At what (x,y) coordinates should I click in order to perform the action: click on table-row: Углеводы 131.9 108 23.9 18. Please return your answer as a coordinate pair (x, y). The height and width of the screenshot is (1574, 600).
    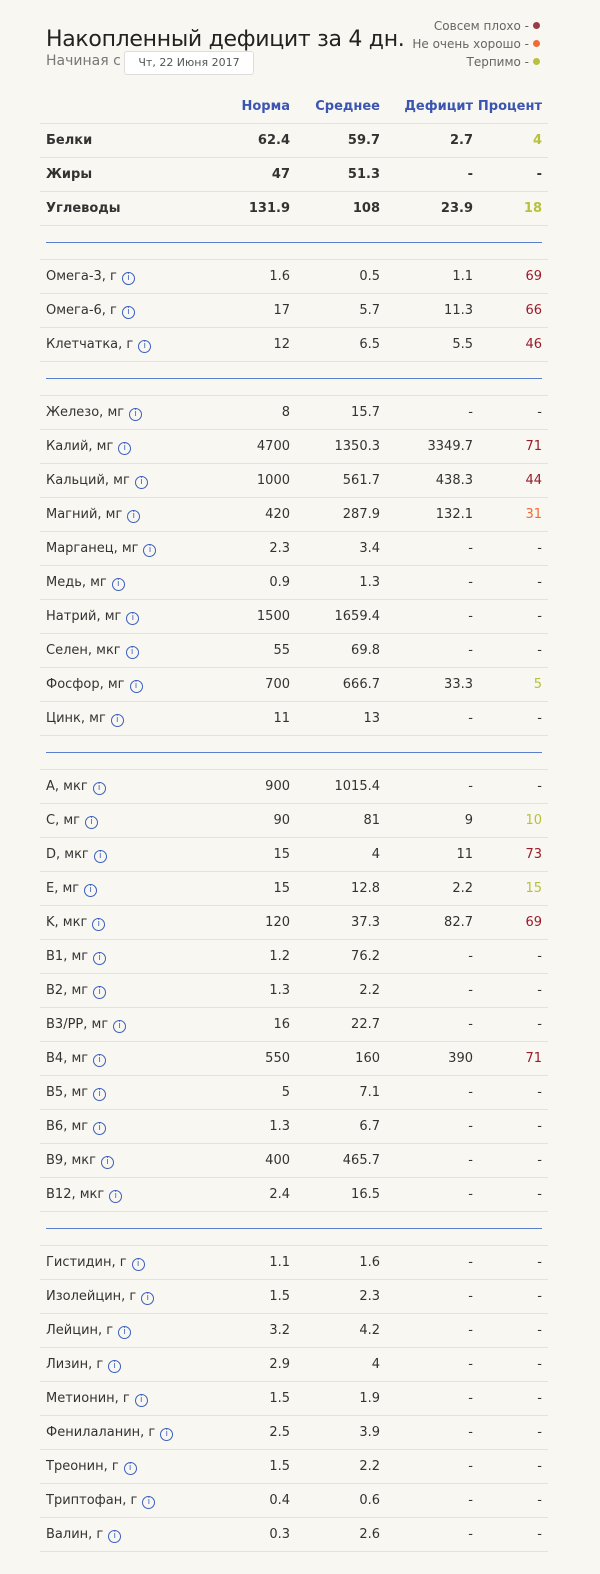
    Looking at the image, I should click on (294, 208).